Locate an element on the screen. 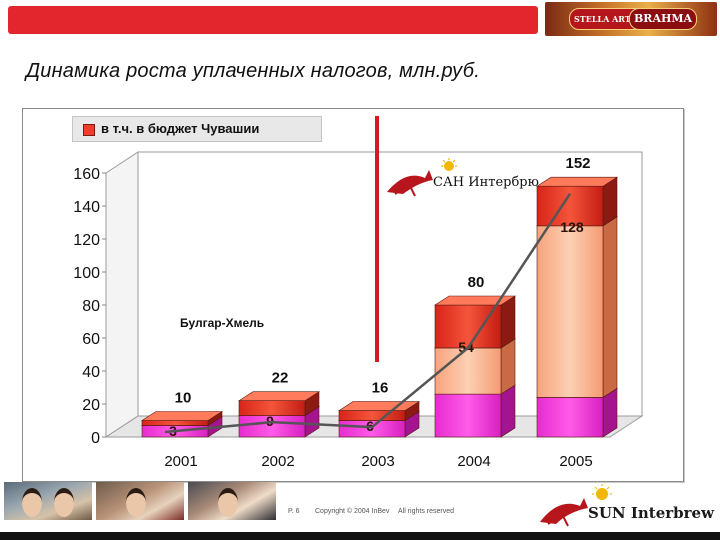 This screenshot has height=540, width=720. data-label-total: 10 is located at coordinates (183, 398).